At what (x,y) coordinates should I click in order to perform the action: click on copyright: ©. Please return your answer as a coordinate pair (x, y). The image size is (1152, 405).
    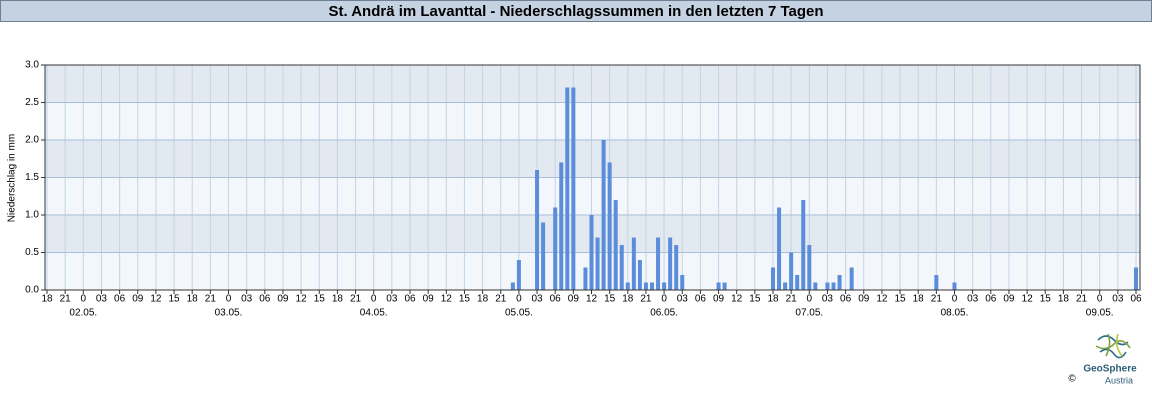
    Looking at the image, I should click on (1072, 379).